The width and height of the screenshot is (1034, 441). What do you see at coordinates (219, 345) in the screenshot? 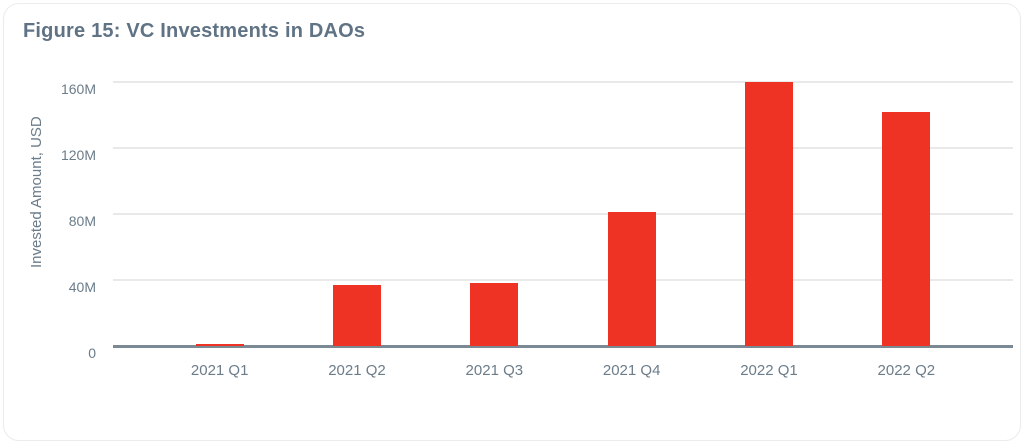
I see `bar-2021-q1` at bounding box center [219, 345].